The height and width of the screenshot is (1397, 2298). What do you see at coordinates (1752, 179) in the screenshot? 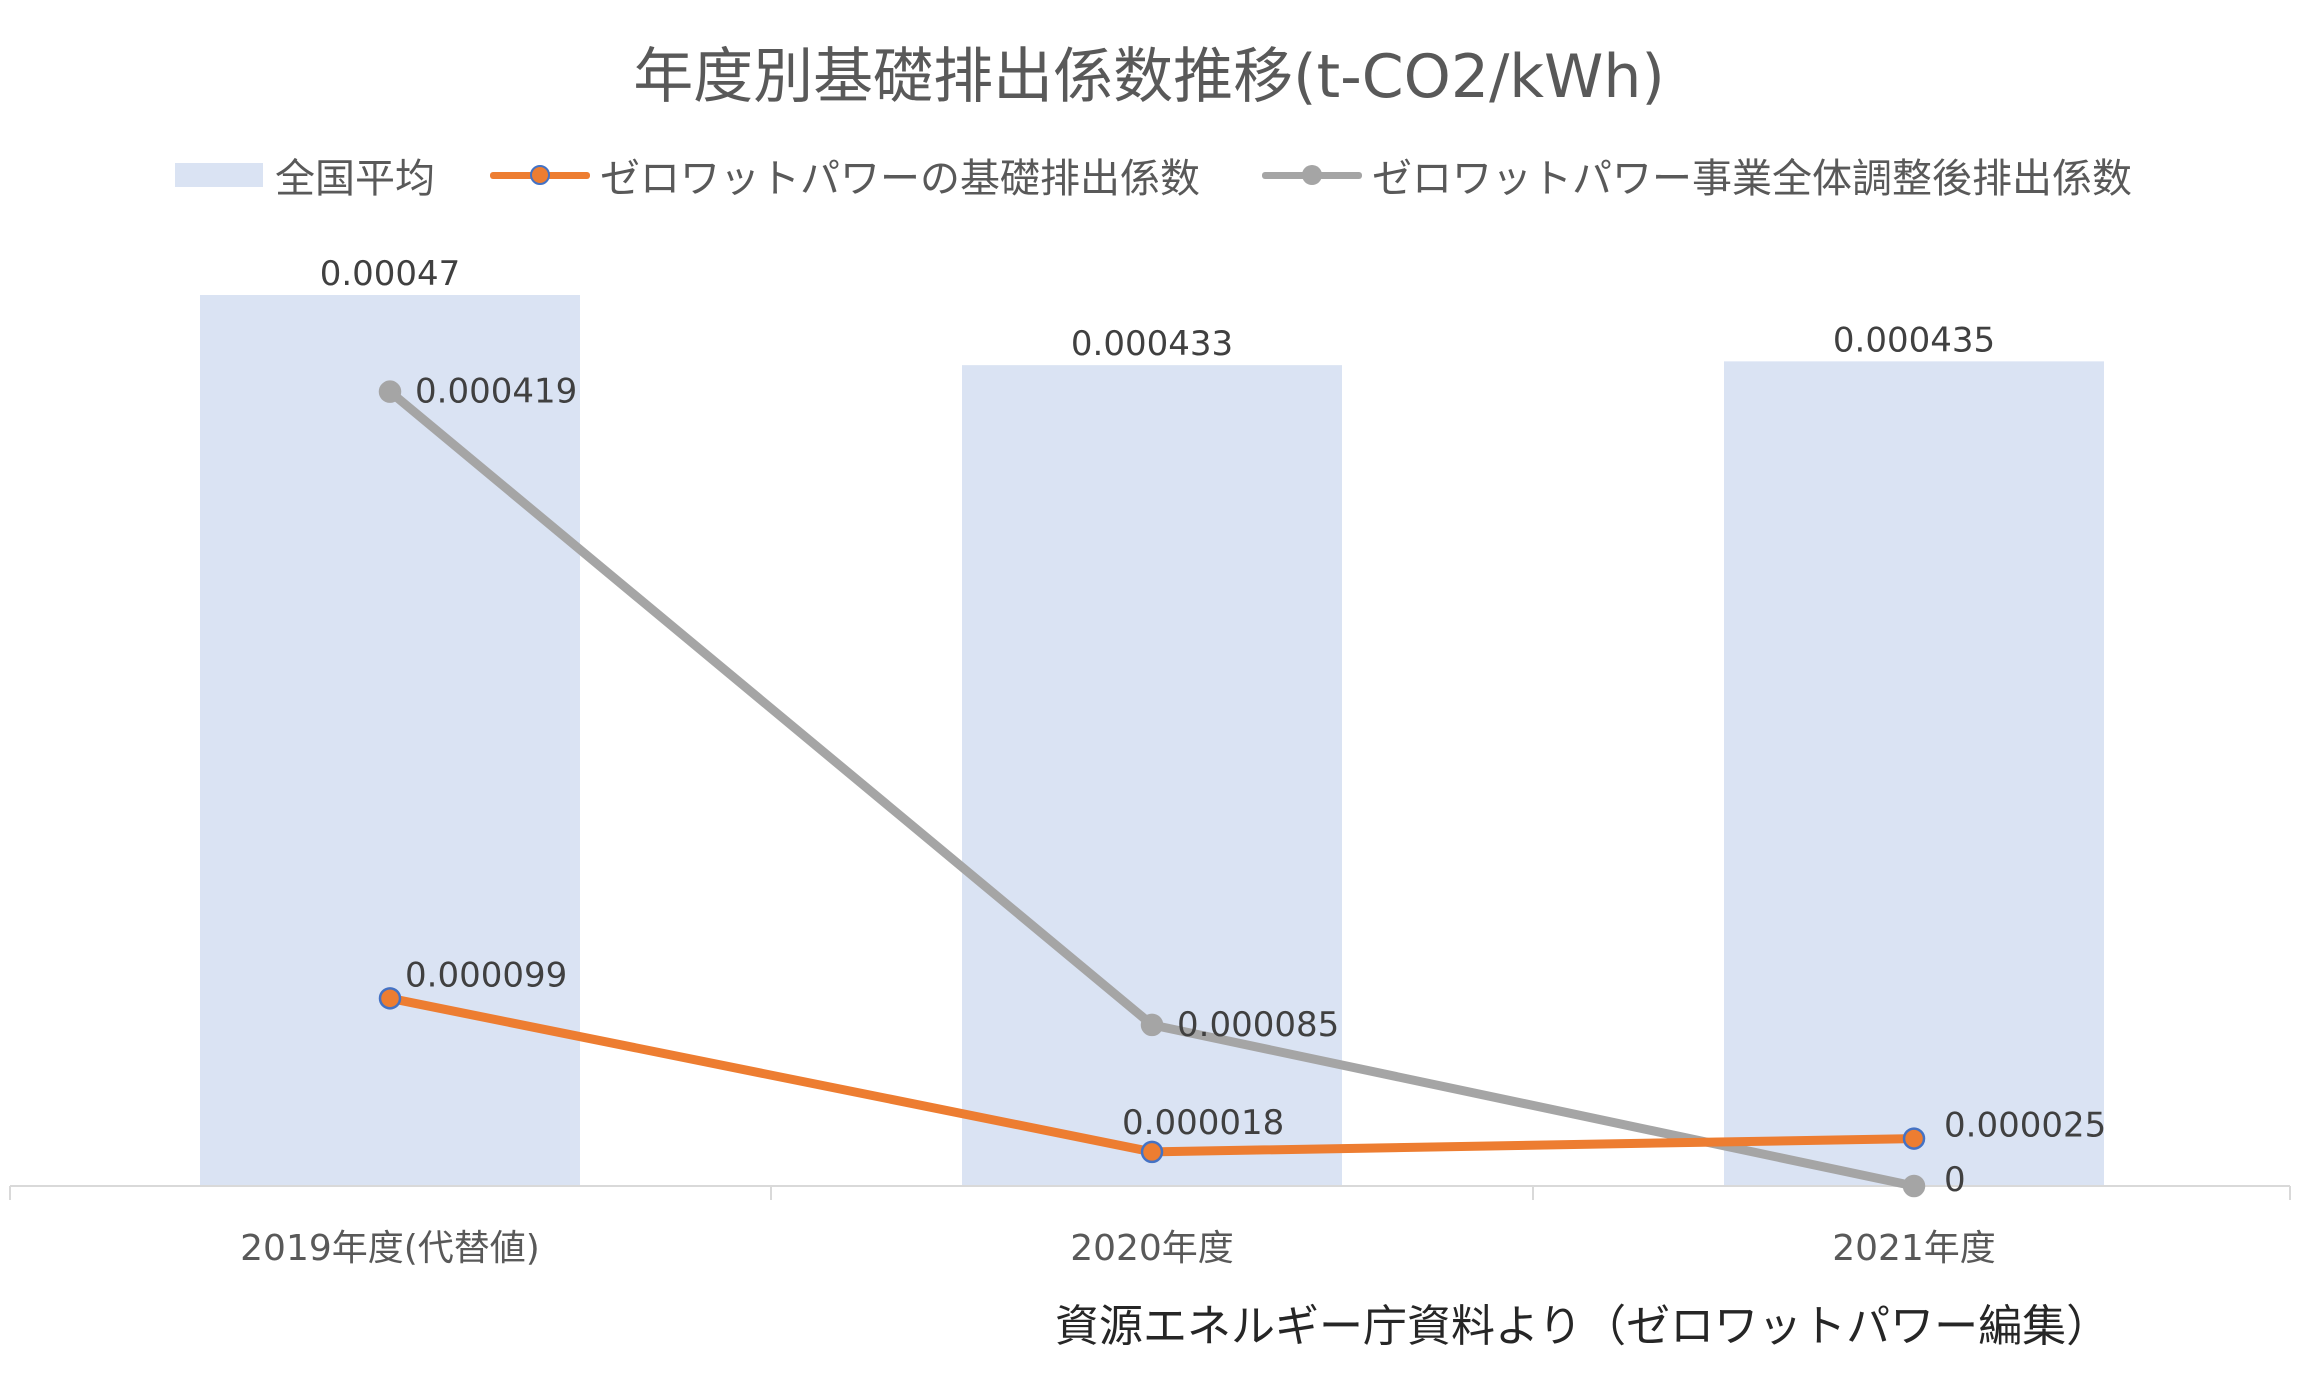
I see `legend-label: ゼロワットパワー事業全体調整後排出係数` at bounding box center [1752, 179].